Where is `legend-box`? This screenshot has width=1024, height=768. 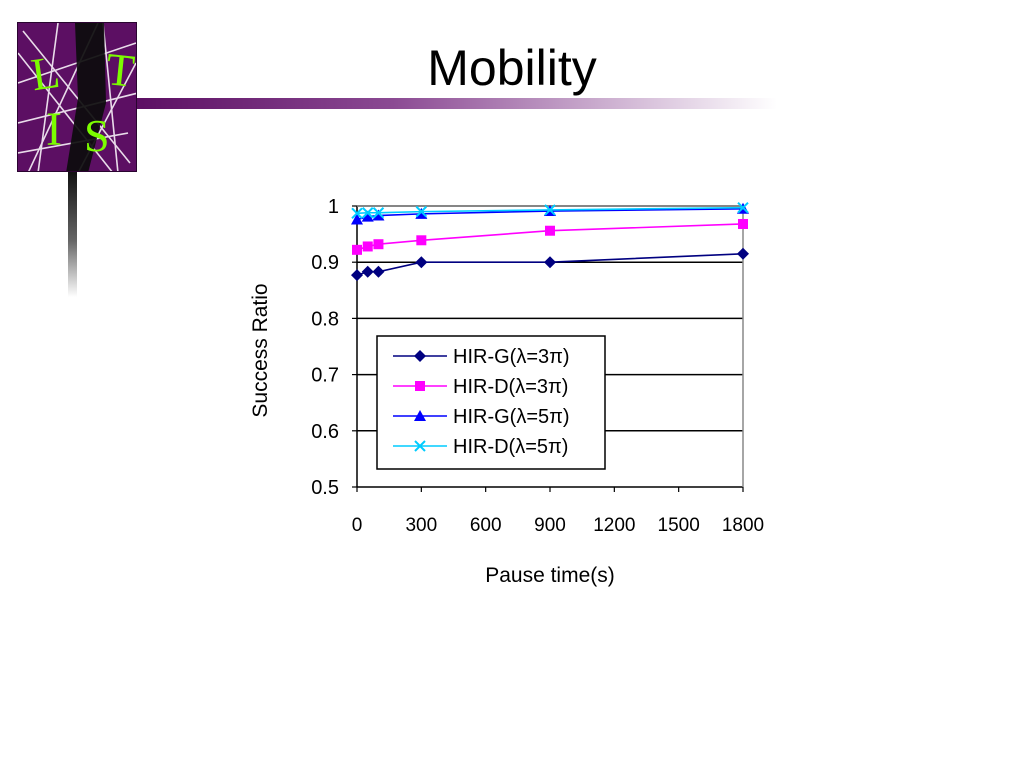
legend-box is located at coordinates (491, 402).